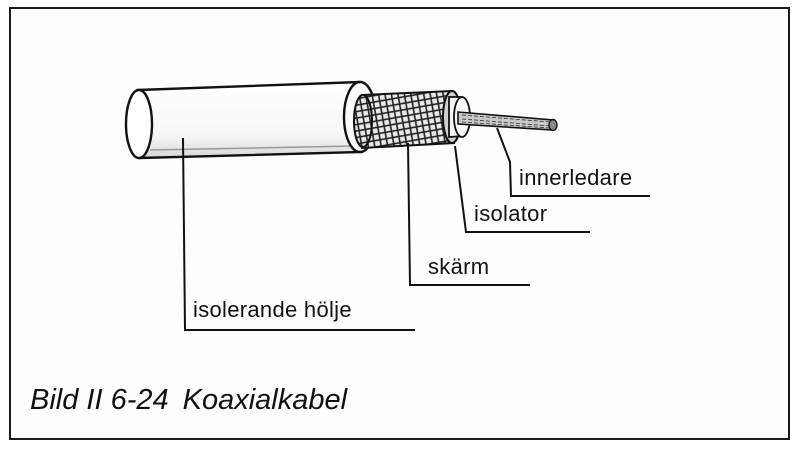  What do you see at coordinates (576, 177) in the screenshot?
I see `label-inner-conductor: innerledare` at bounding box center [576, 177].